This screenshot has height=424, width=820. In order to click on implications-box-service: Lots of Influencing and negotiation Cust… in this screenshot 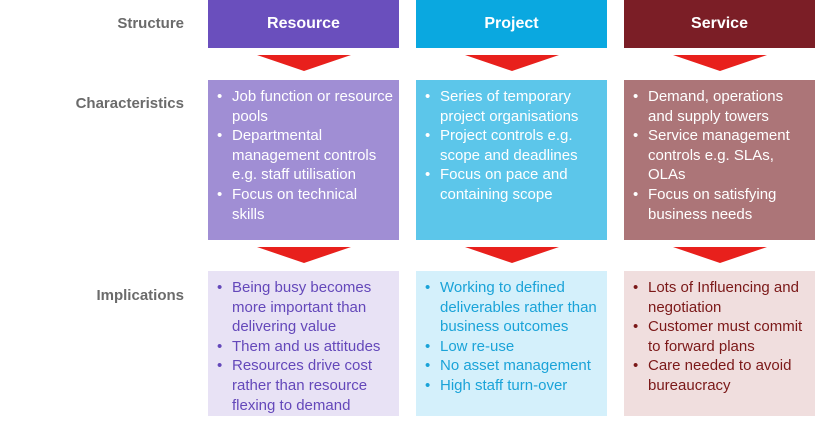, I will do `click(719, 343)`.